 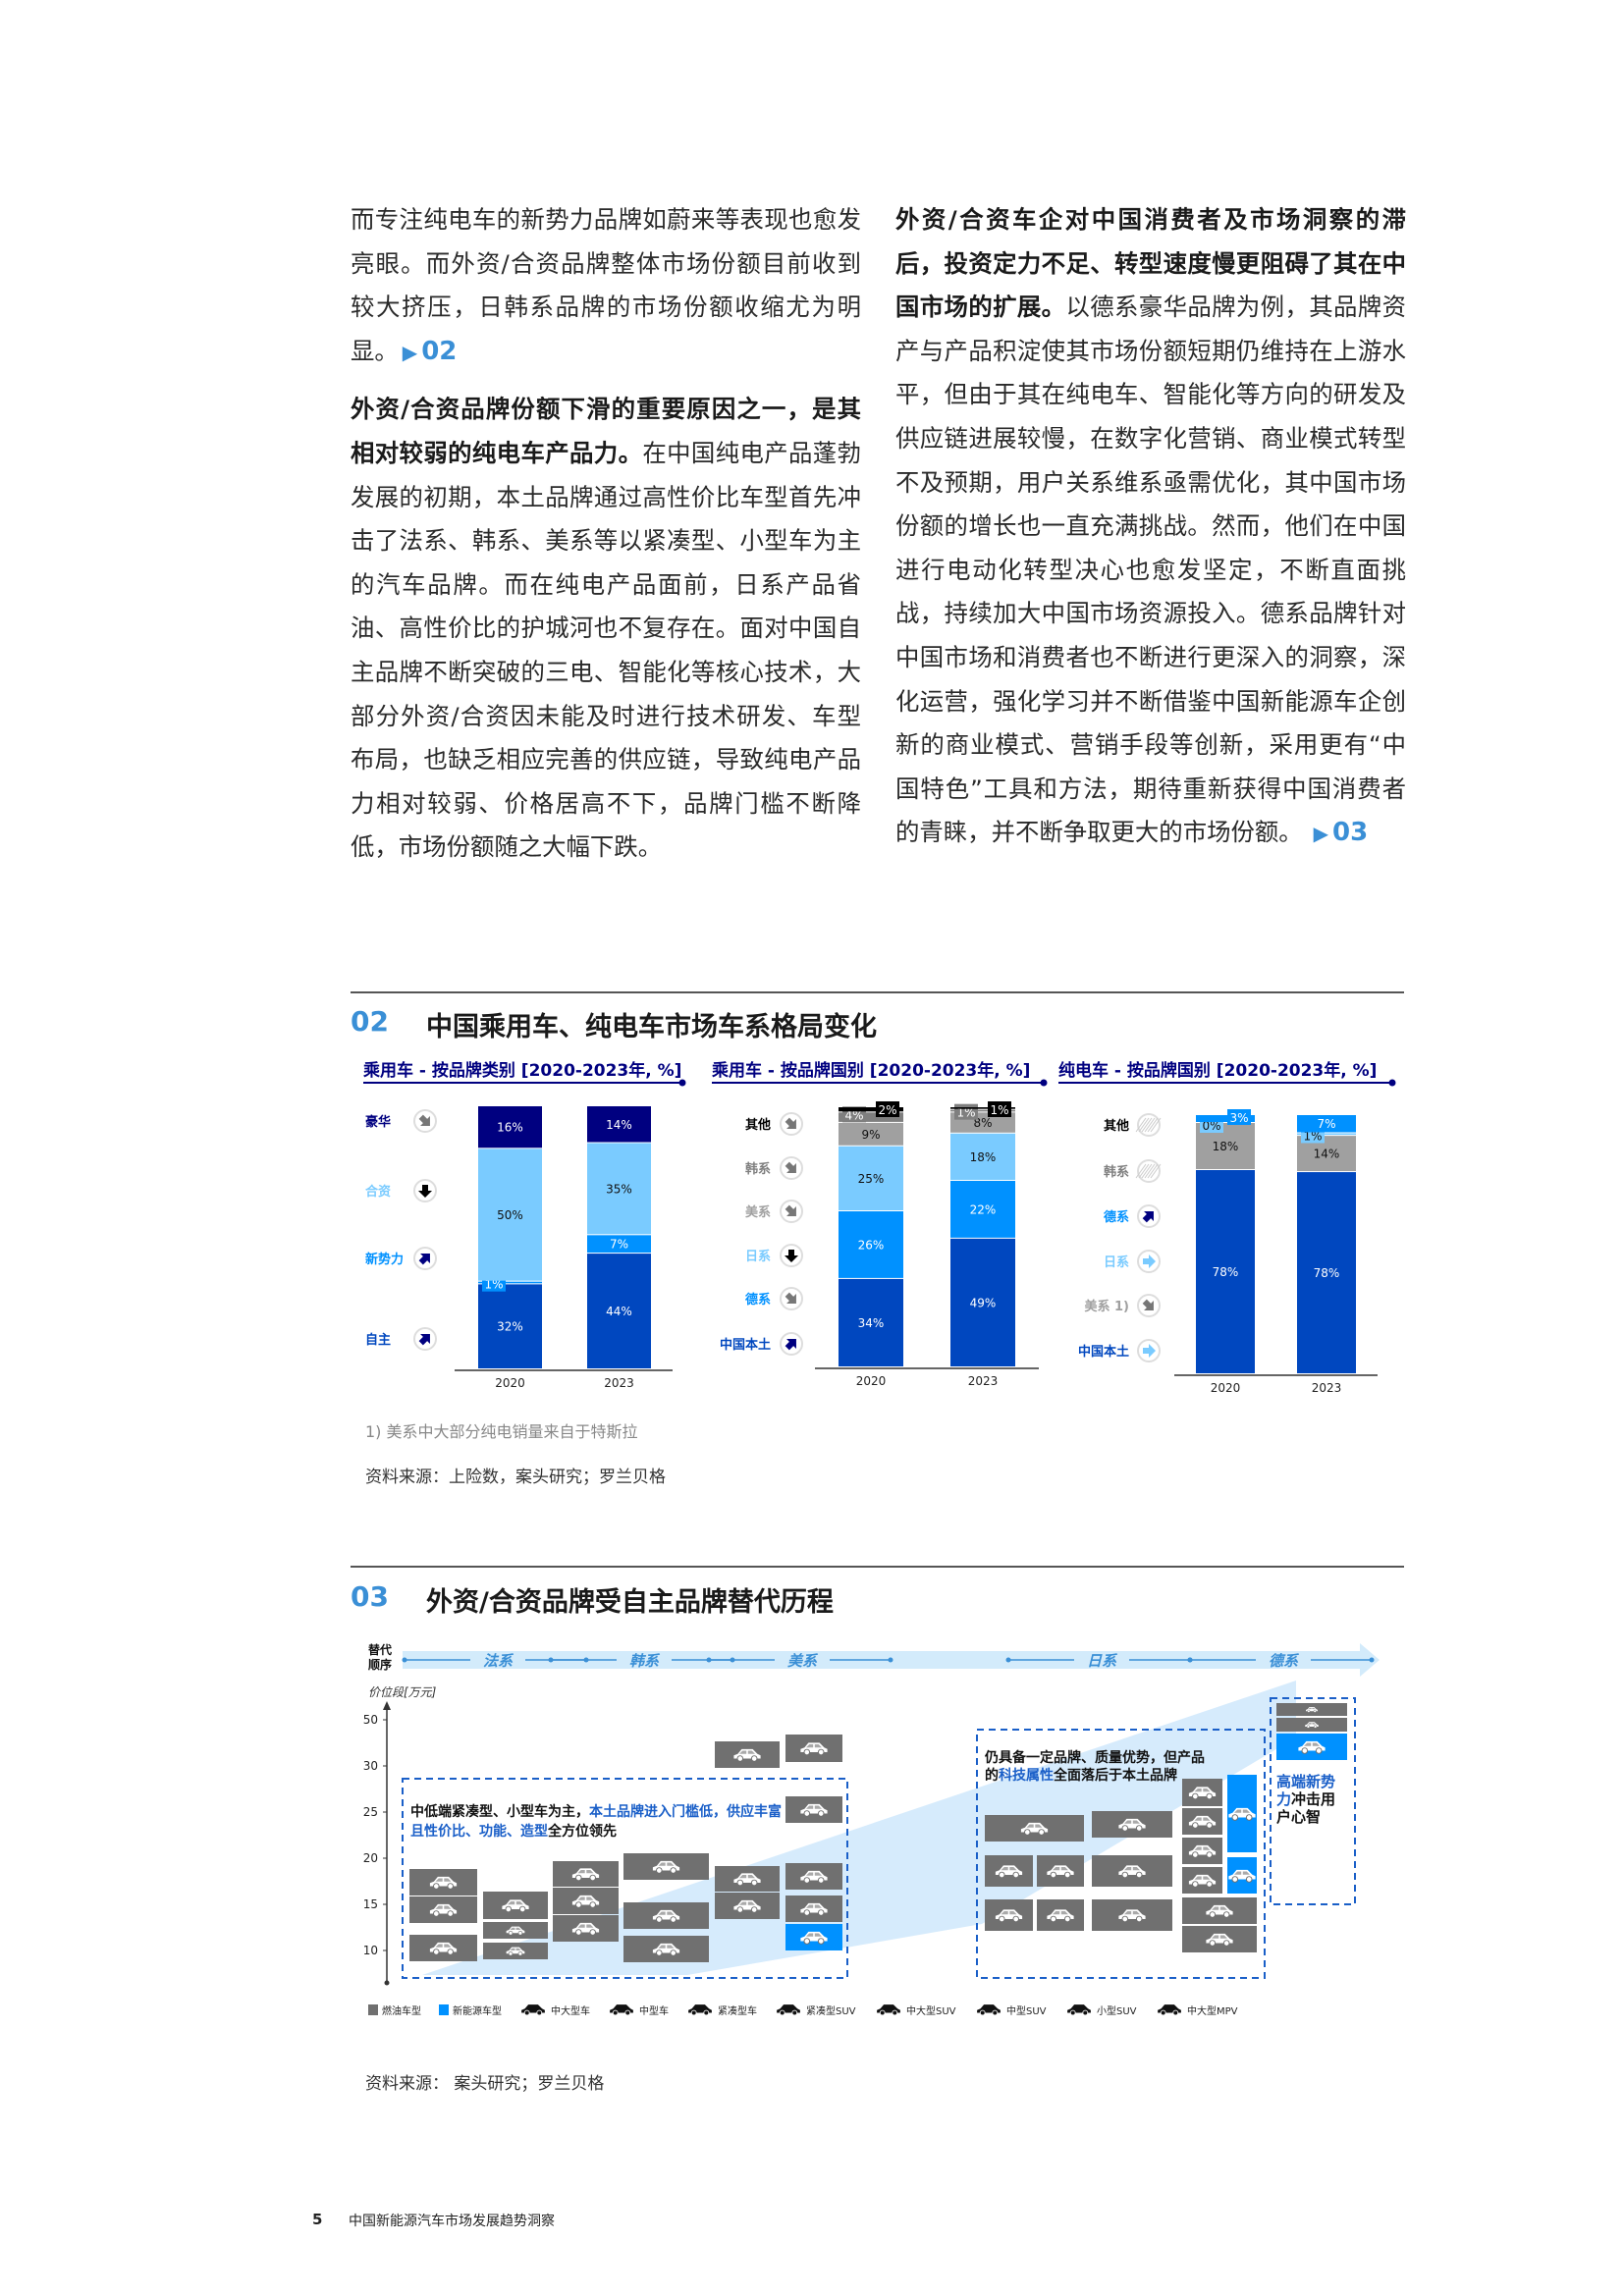 What do you see at coordinates (871, 1178) in the screenshot?
I see `bar-segment-日系` at bounding box center [871, 1178].